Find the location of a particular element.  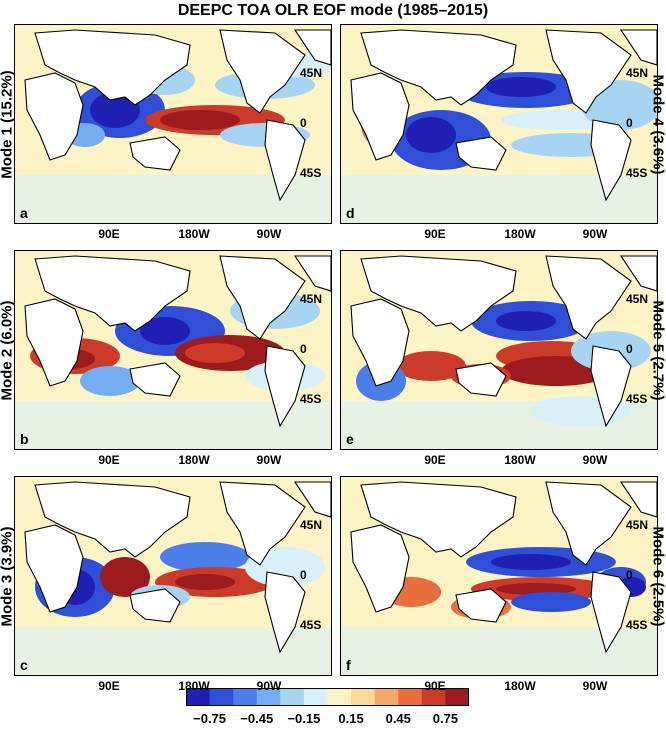

colorbar-tick-label: −0.45 is located at coordinates (257, 718).